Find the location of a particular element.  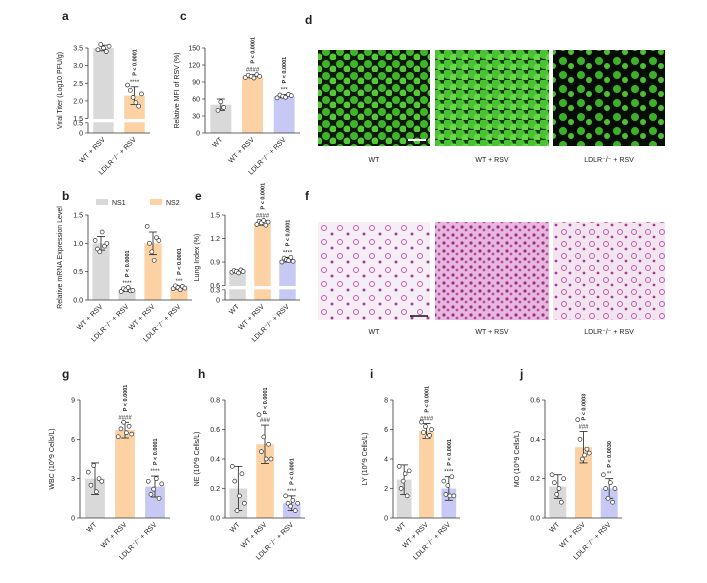

y-tick-label: 2.0 is located at coordinates (78, 101).